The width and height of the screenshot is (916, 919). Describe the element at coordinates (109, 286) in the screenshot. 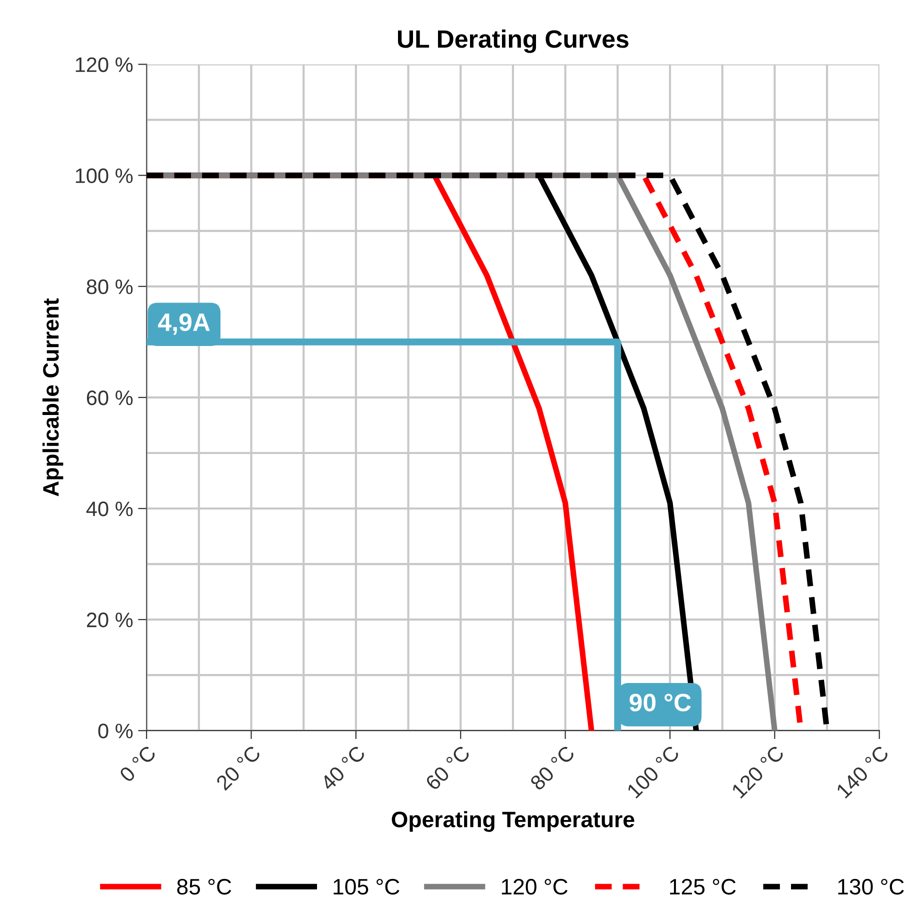

I see `y-tick-label: 80 %` at that location.